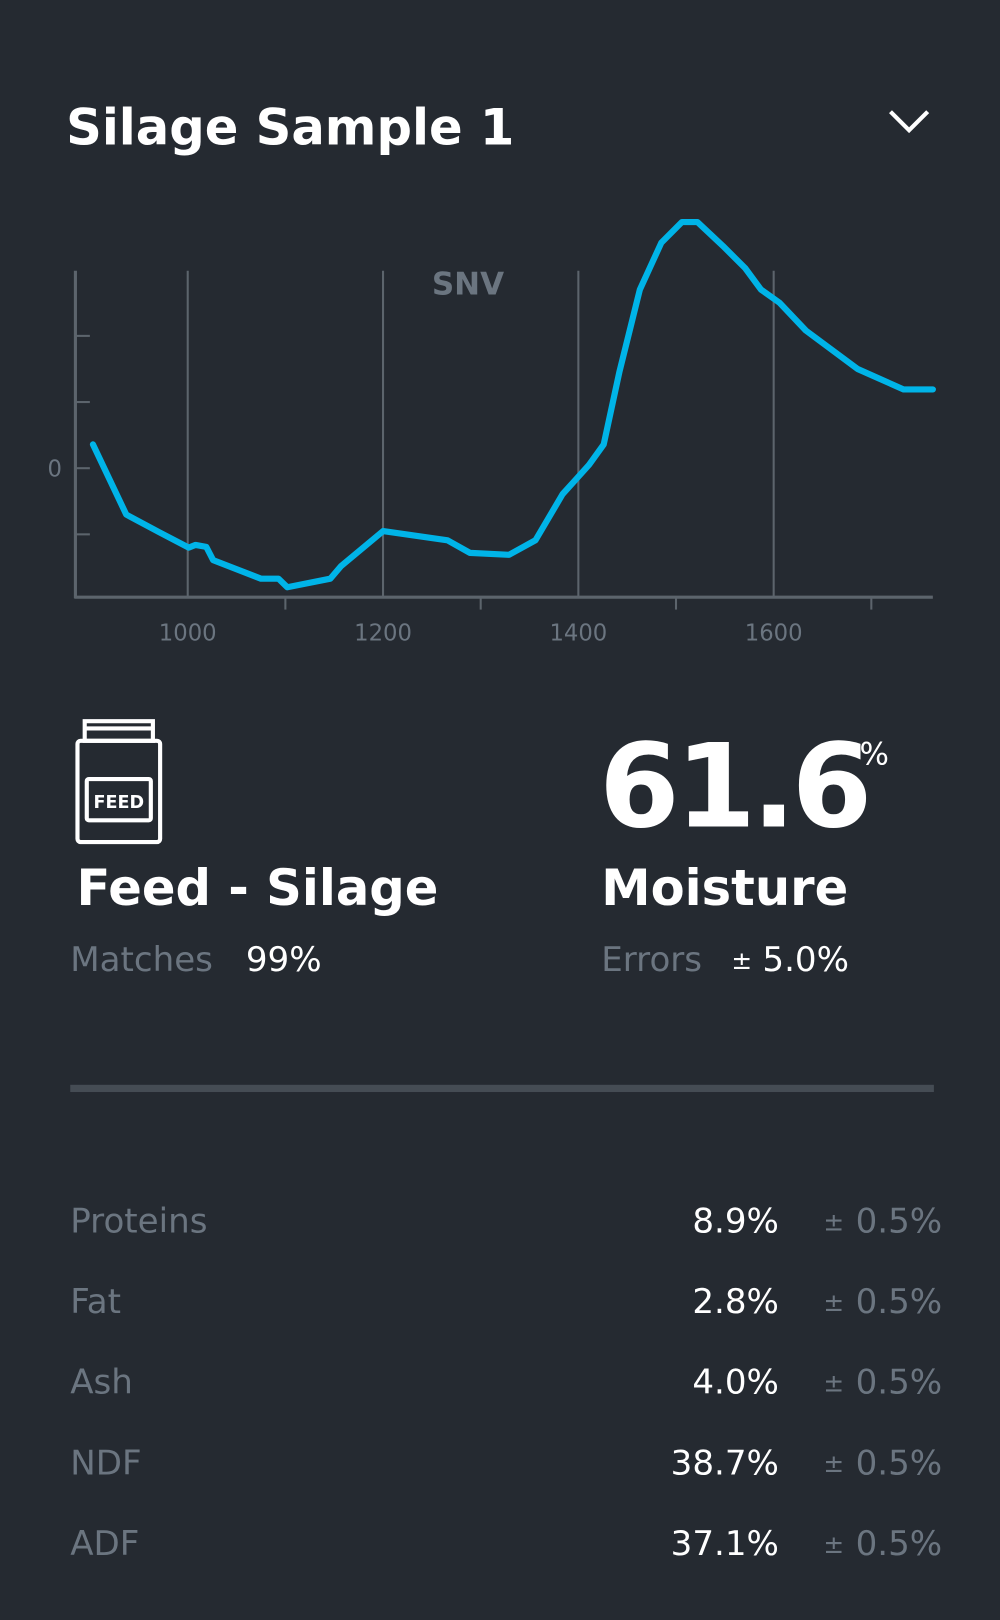 This screenshot has height=1620, width=1000. Describe the element at coordinates (188, 634) in the screenshot. I see `x-tick-label: 1000` at that location.